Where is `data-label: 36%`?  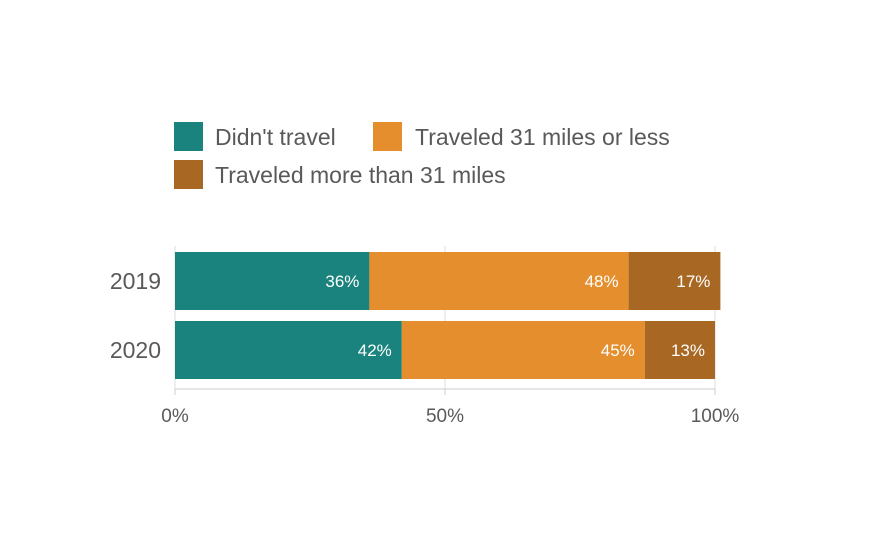 data-label: 36% is located at coordinates (342, 281).